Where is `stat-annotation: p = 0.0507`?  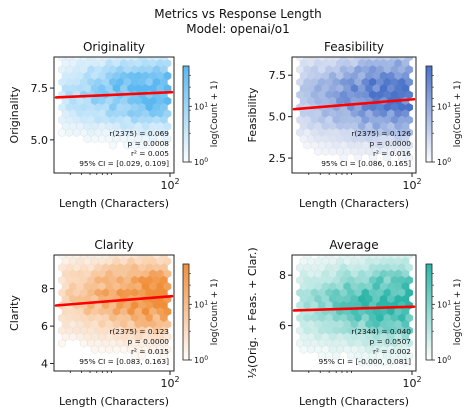 stat-annotation: p = 0.0507 is located at coordinates (391, 341).